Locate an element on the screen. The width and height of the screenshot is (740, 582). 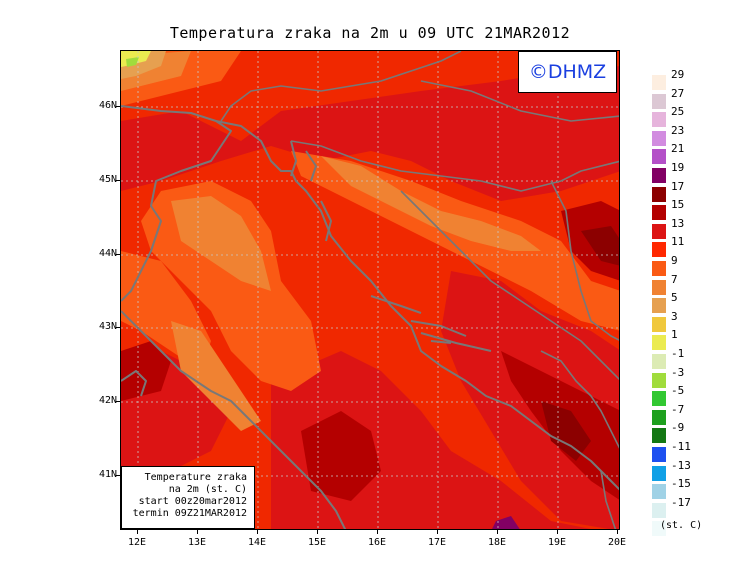
legend-label: 25 is located at coordinates (678, 112).